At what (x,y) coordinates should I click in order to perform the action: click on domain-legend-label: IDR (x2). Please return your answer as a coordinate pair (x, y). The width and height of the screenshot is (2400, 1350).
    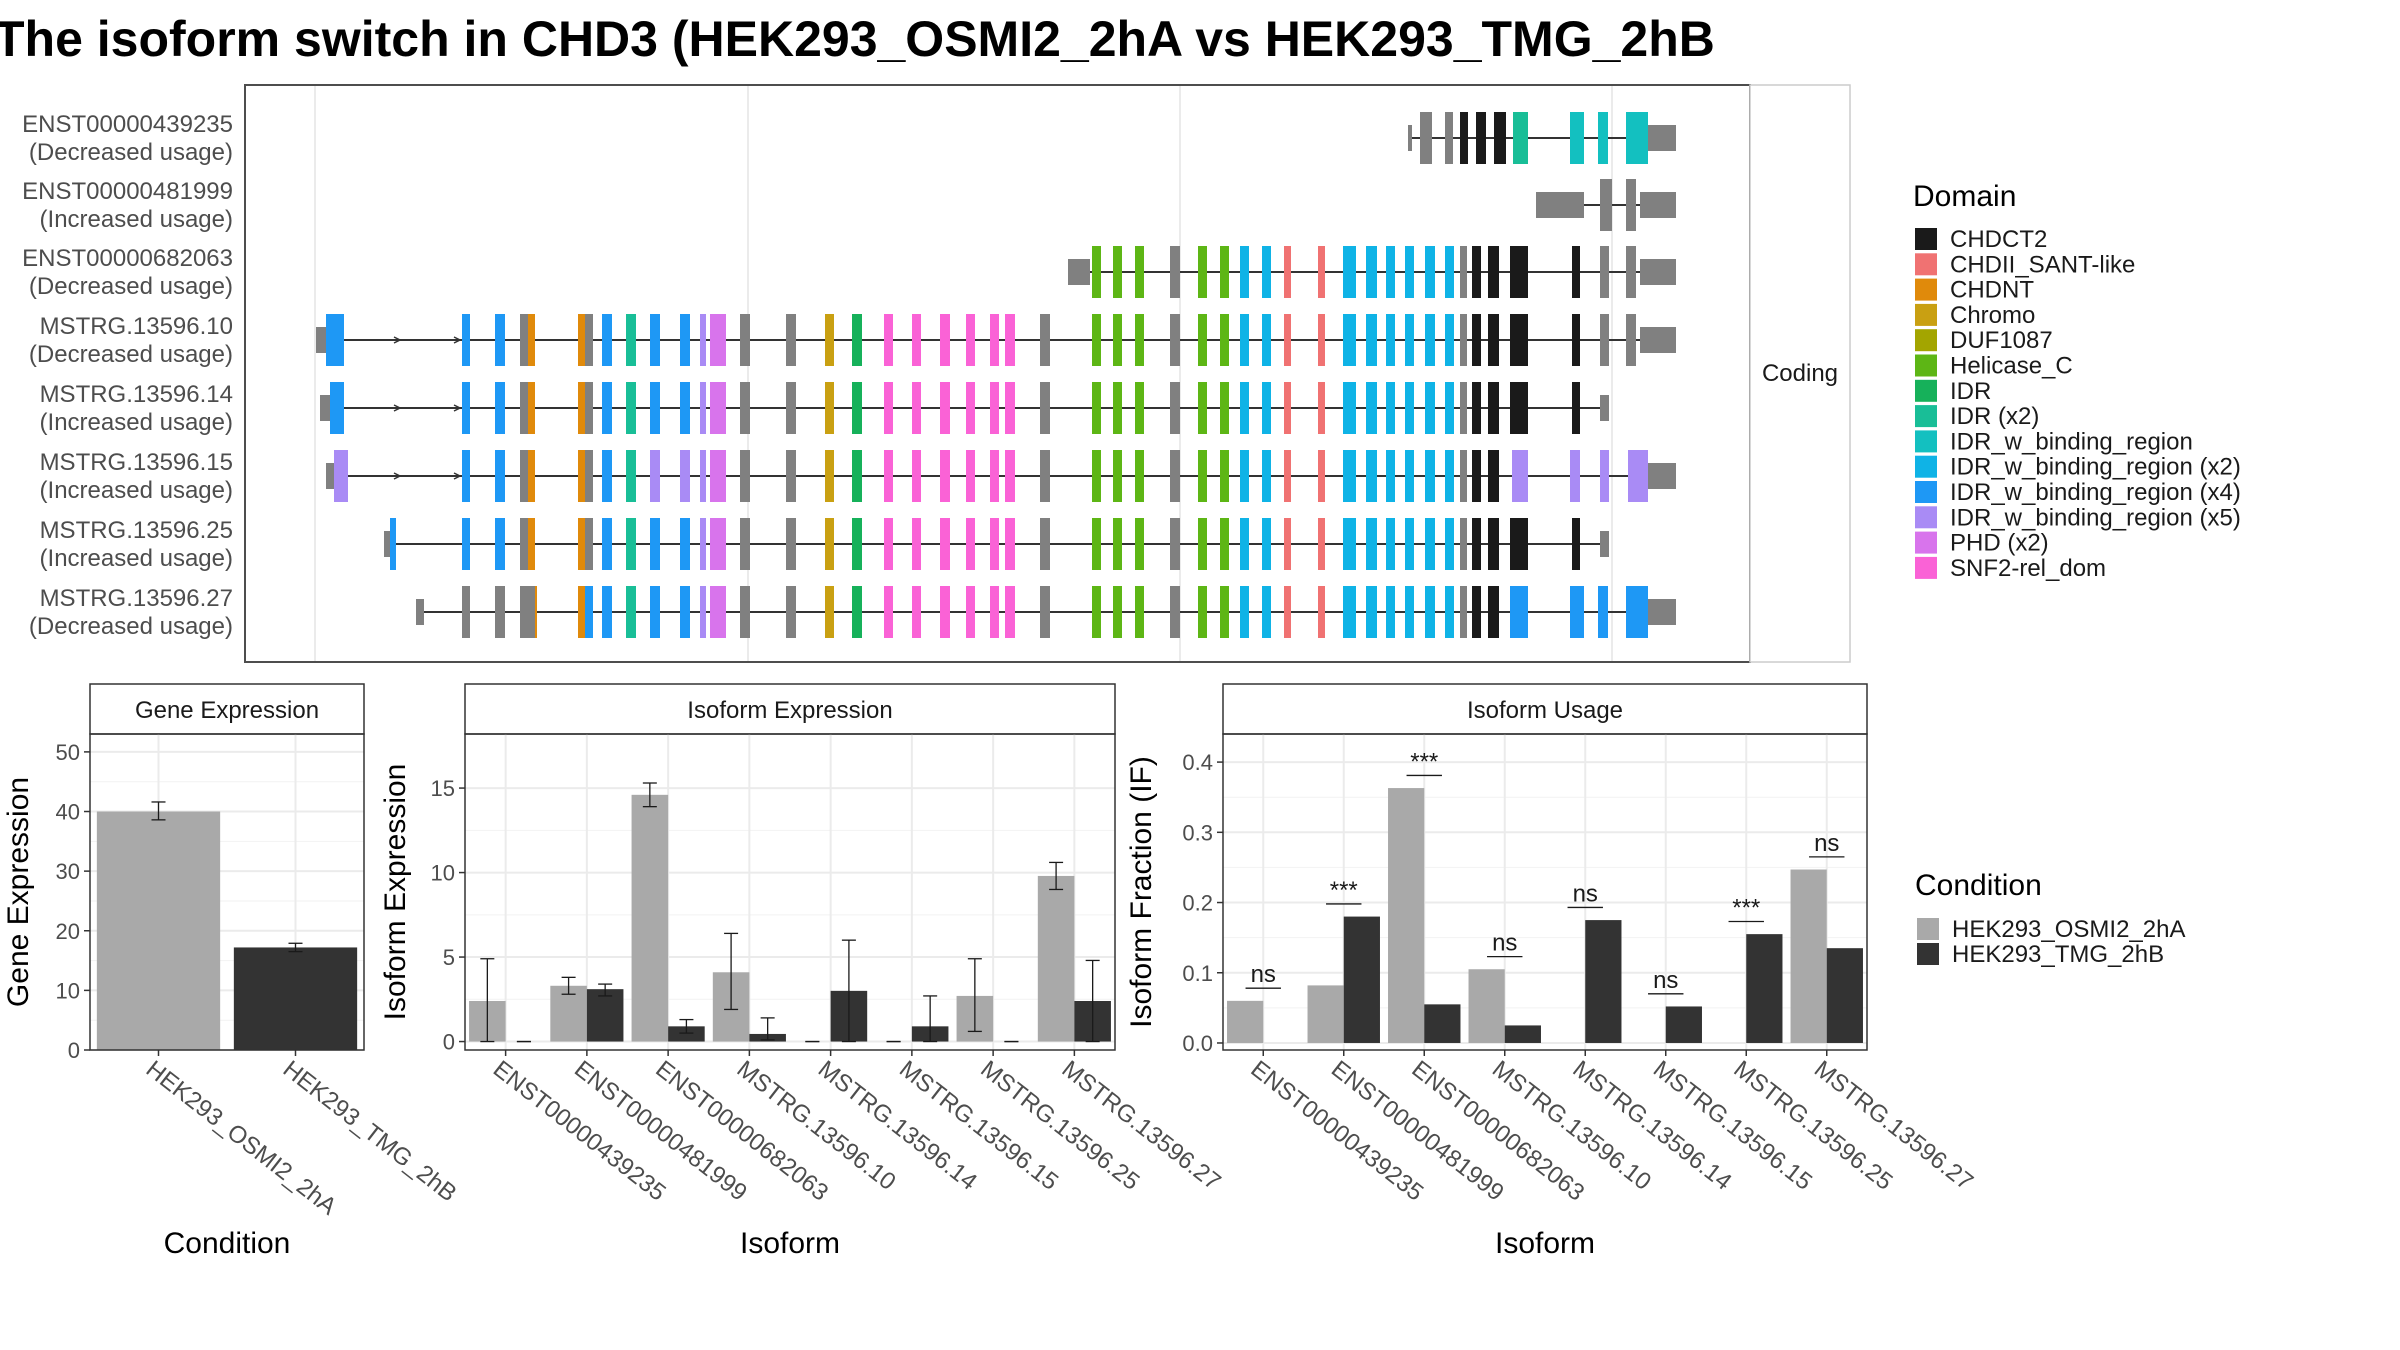
    Looking at the image, I should click on (1994, 416).